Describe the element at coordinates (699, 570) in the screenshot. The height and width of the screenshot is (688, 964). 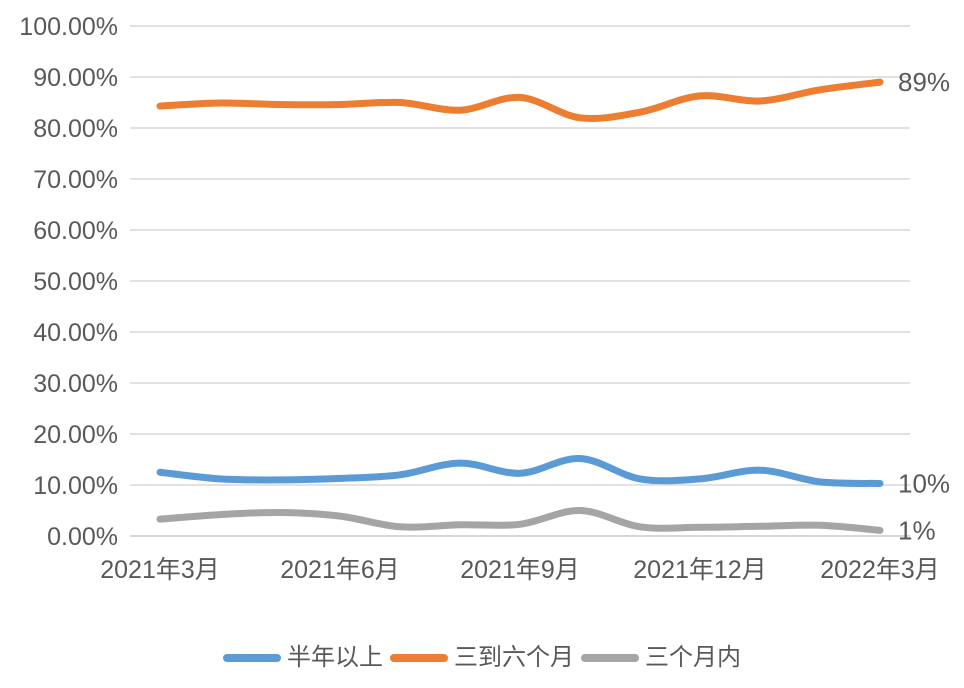
I see `x-axis-tick-label: 2021年12月` at that location.